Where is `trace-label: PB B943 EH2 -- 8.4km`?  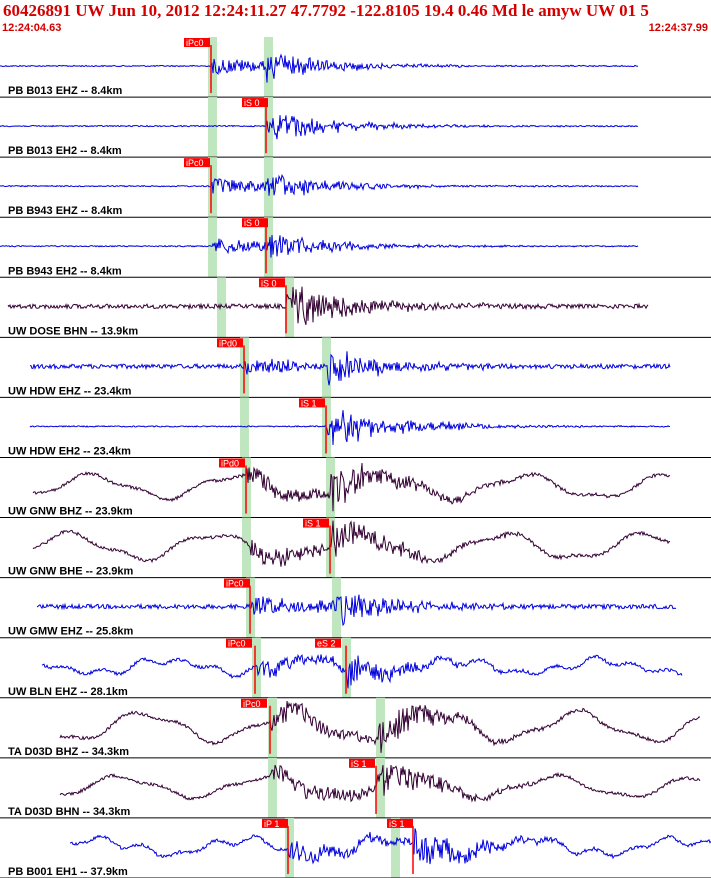
trace-label: PB B943 EH2 -- 8.4km is located at coordinates (65, 271).